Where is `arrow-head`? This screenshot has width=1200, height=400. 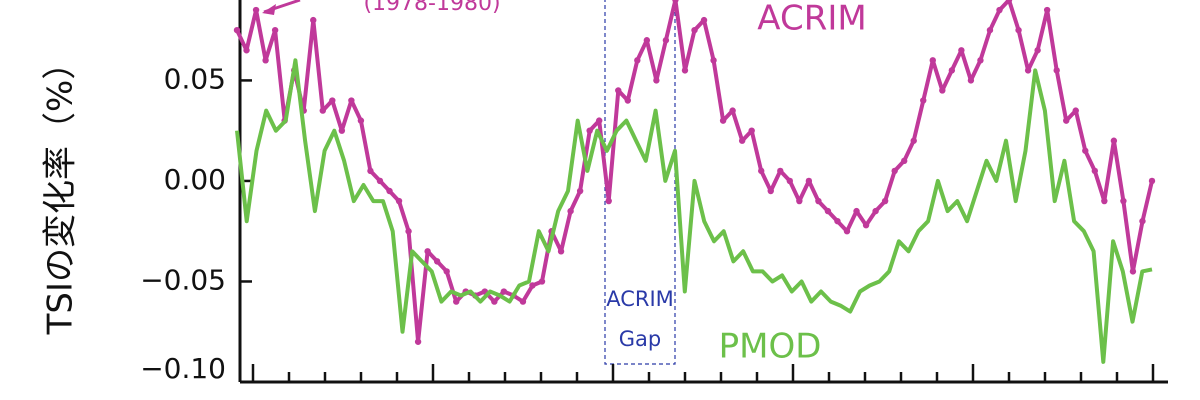
arrow-head is located at coordinates (269, 9).